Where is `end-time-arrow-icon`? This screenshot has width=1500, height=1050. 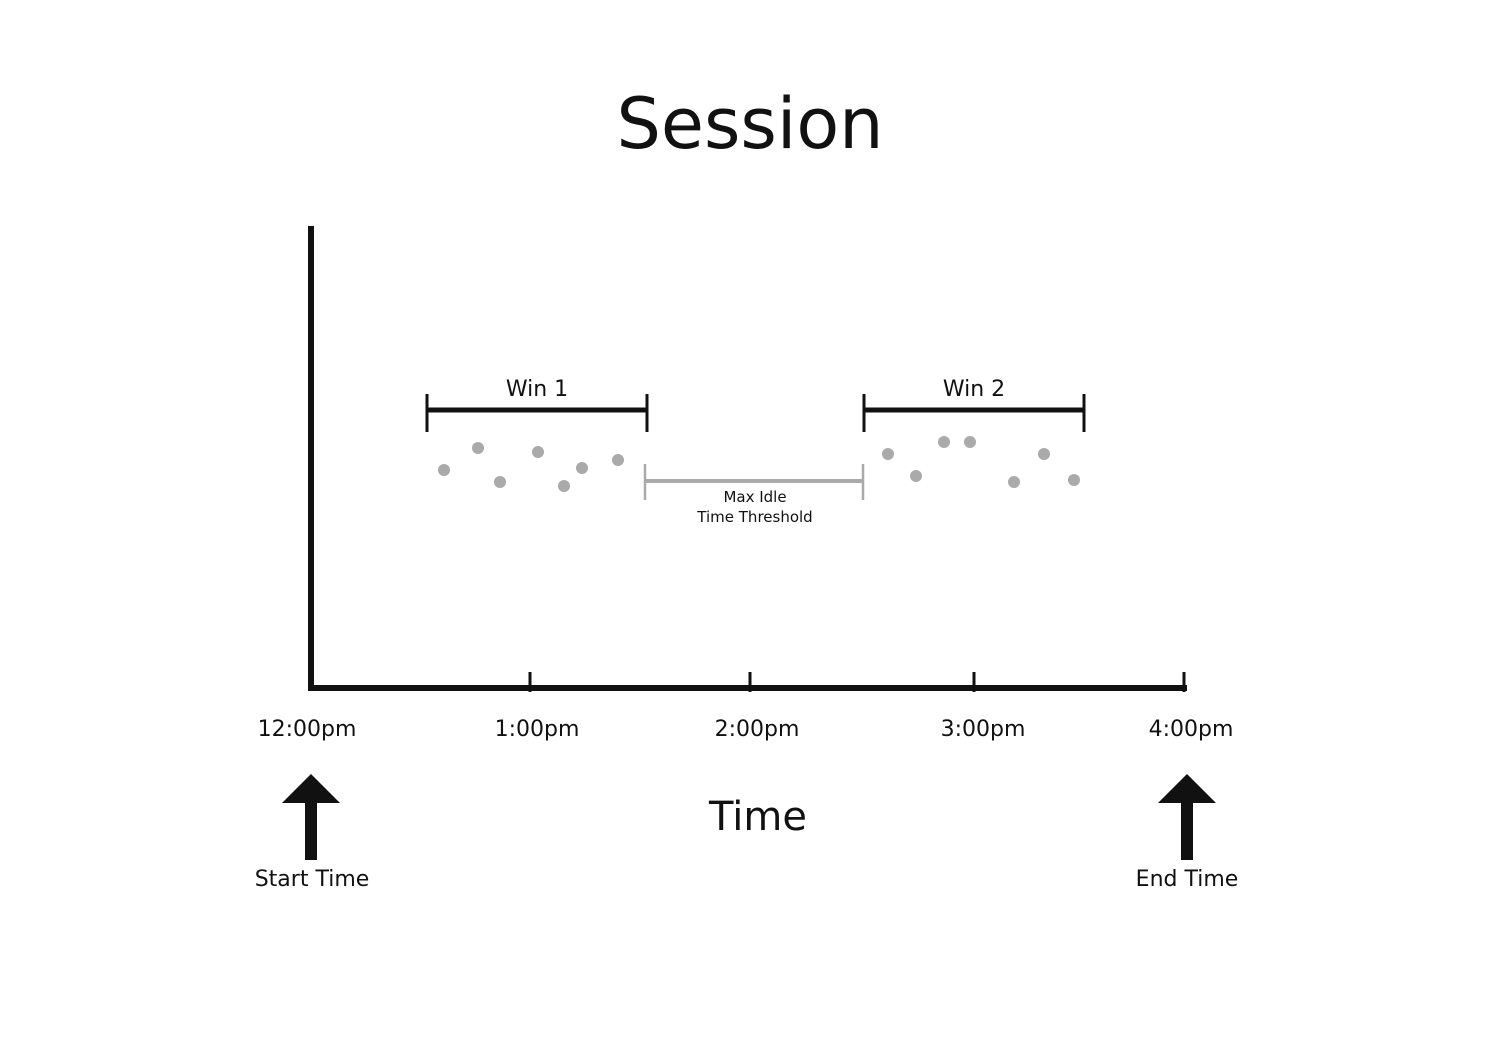
end-time-arrow-icon is located at coordinates (1187, 817).